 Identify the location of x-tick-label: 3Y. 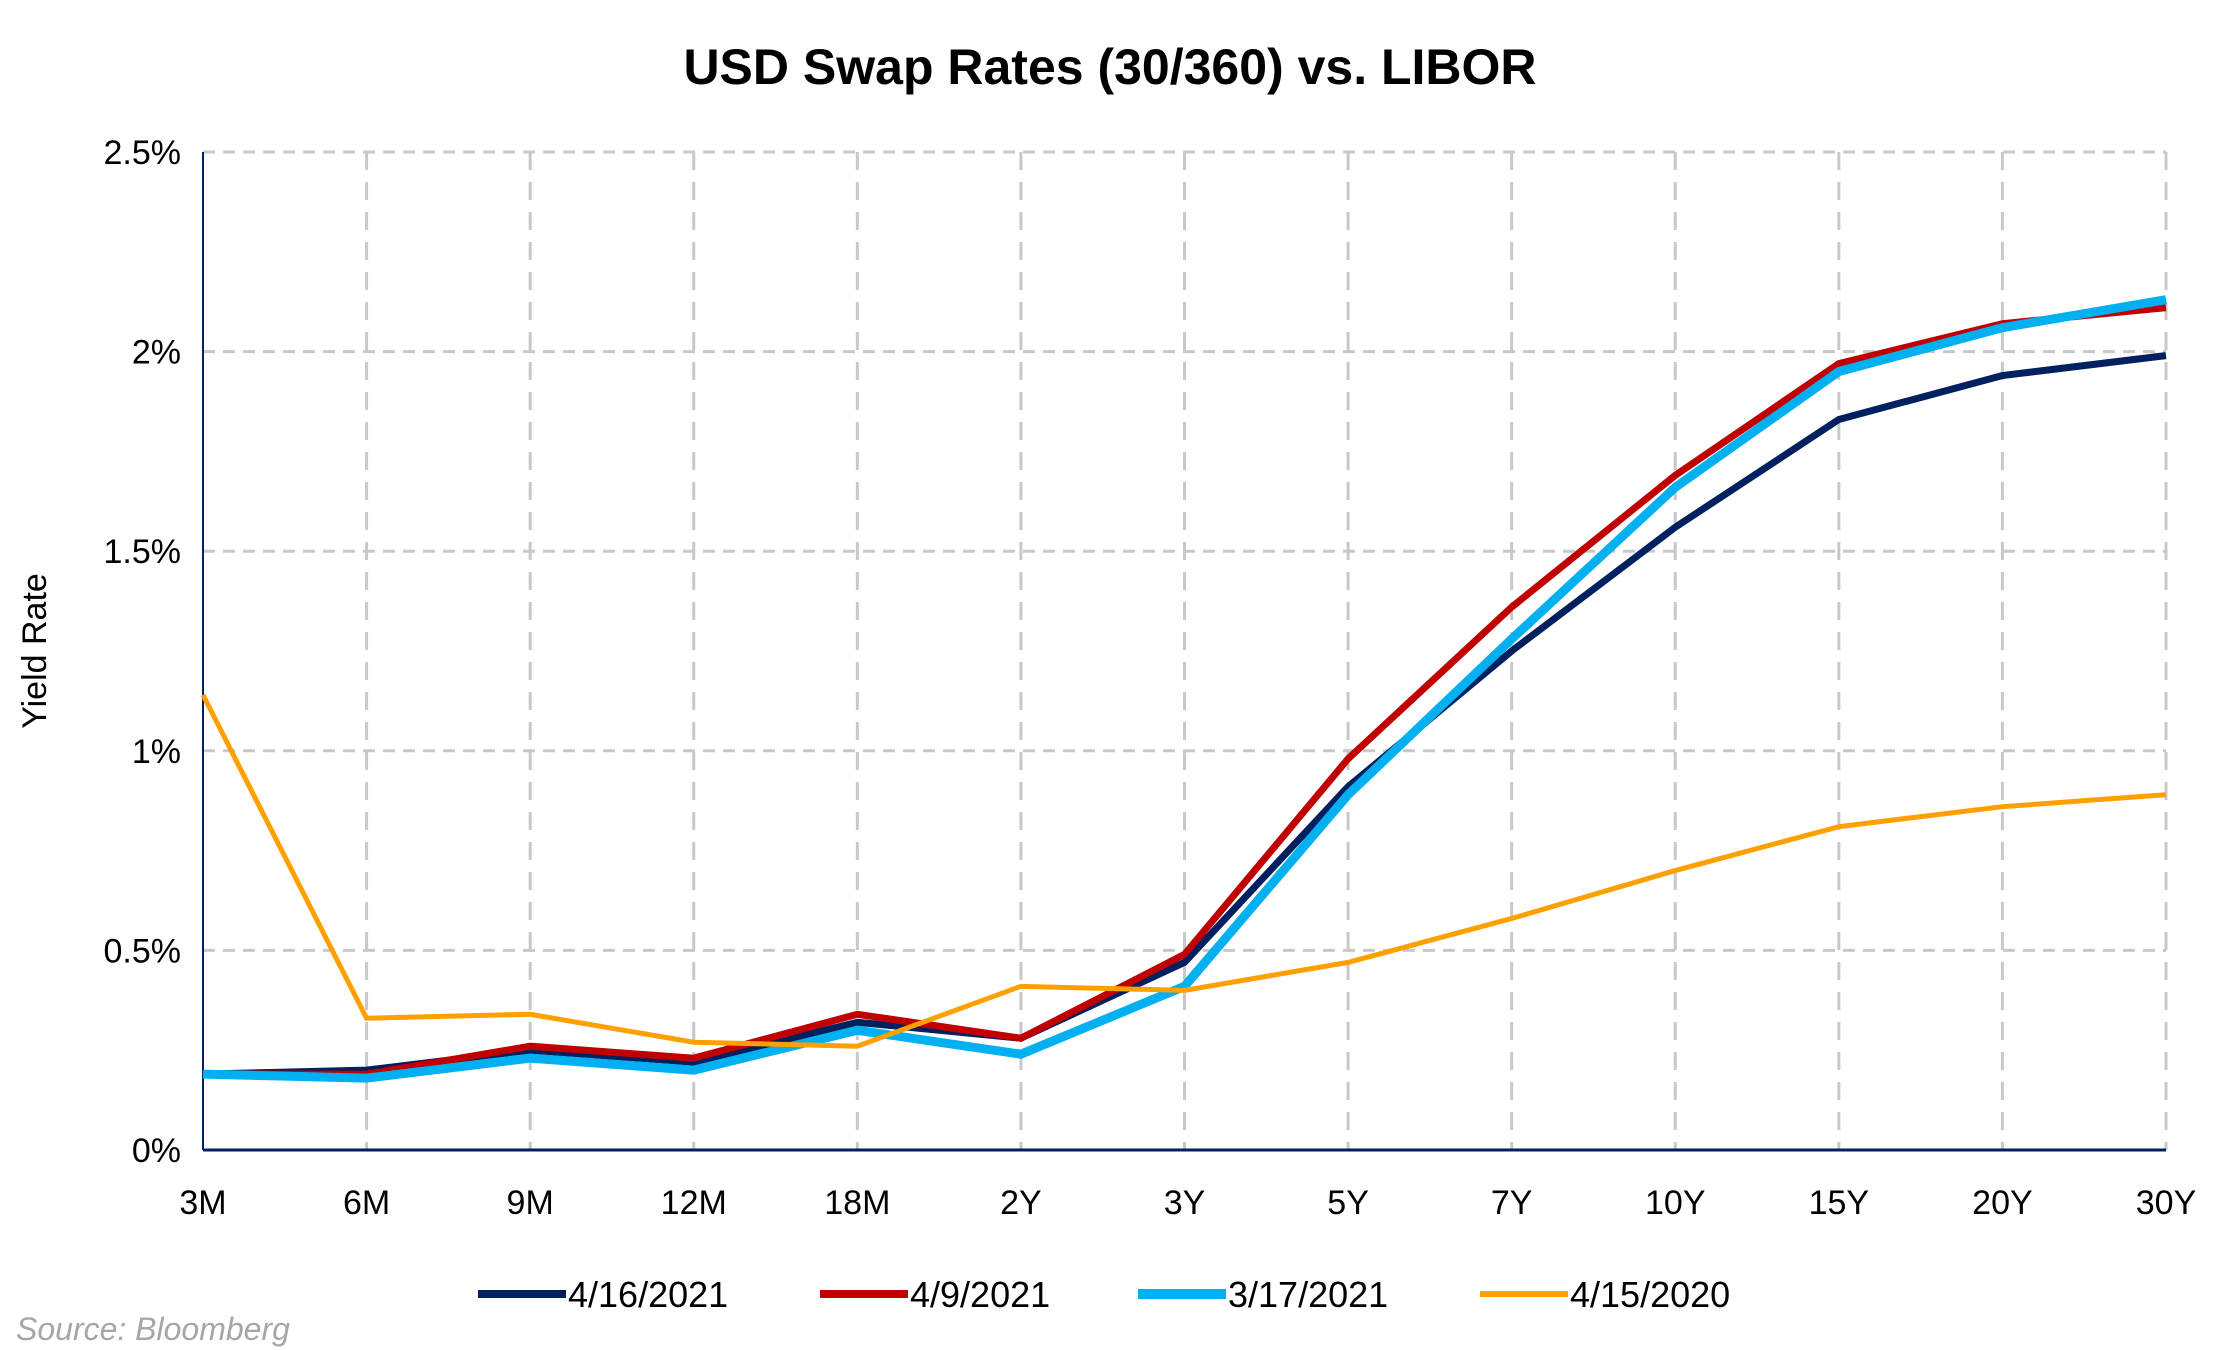
(1185, 1203).